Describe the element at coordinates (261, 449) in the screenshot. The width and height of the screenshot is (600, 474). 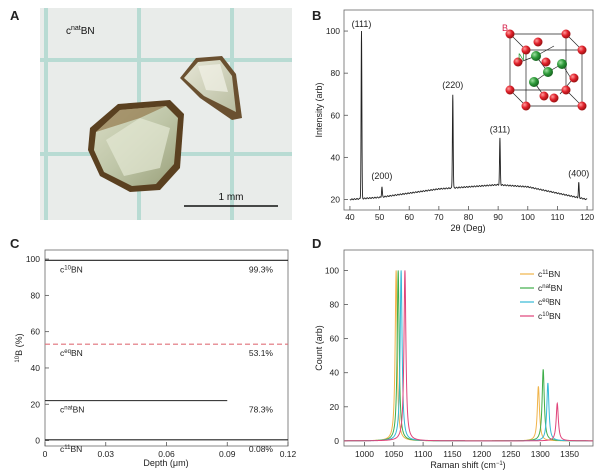
I see `series-value-c11bn: 0.08%` at that location.